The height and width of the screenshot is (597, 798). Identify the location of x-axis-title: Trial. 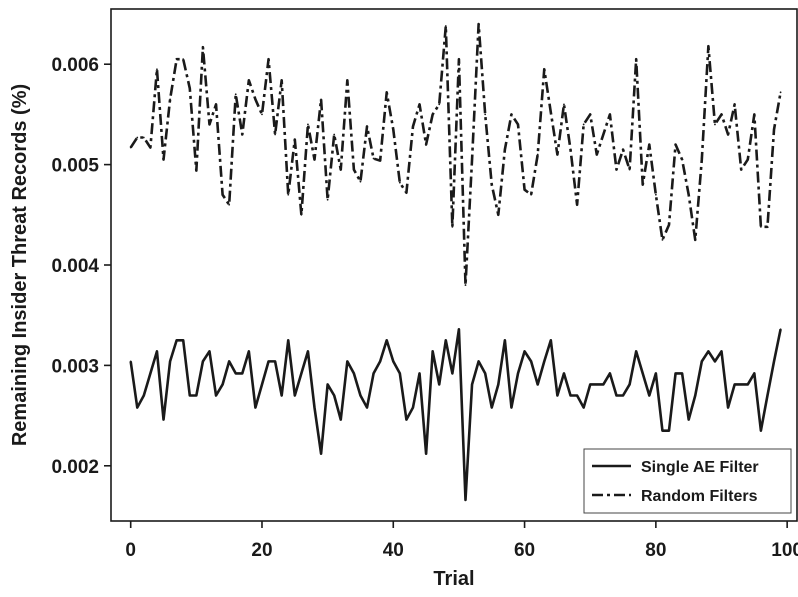
(453, 579).